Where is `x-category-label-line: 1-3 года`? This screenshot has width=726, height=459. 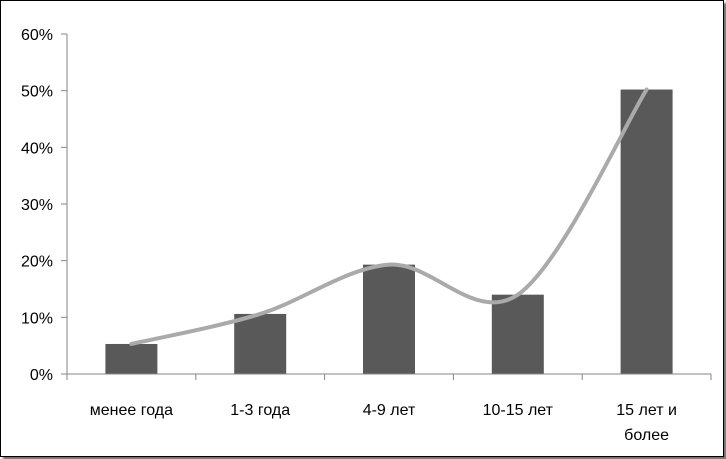 x-category-label-line: 1-3 года is located at coordinates (260, 410).